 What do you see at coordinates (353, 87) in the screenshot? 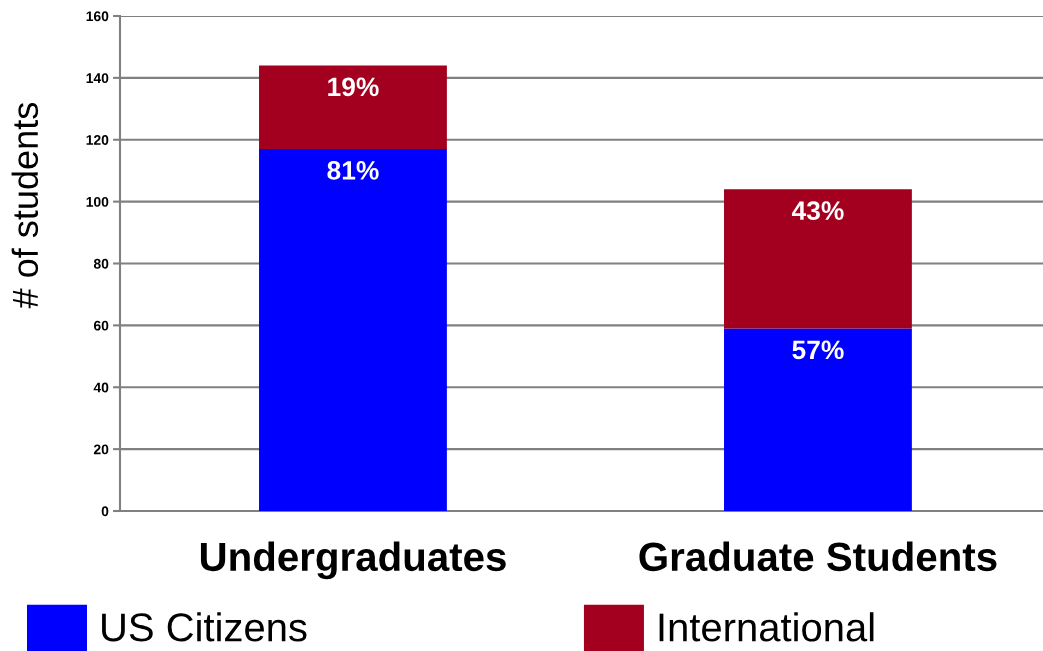
I see `annotation: 19%` at bounding box center [353, 87].